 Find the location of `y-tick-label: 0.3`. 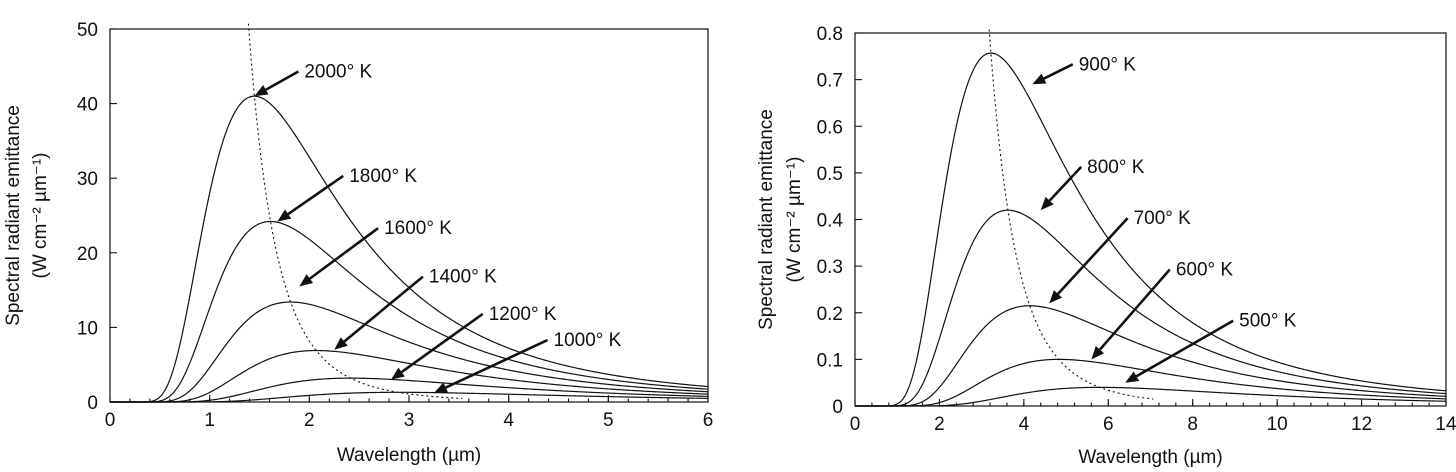

y-tick-label: 0.3 is located at coordinates (830, 267).